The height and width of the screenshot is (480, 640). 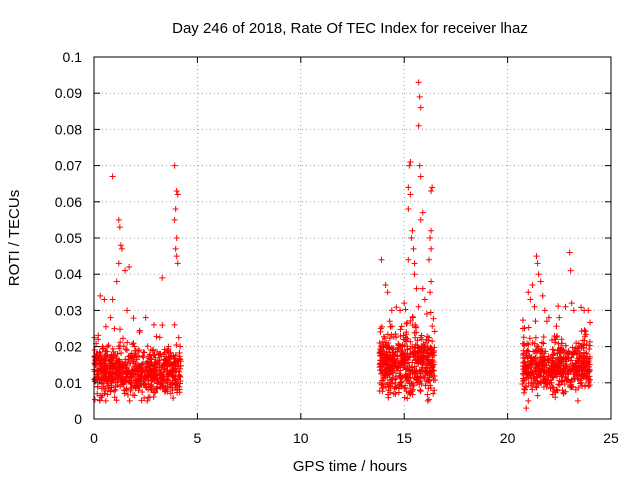 What do you see at coordinates (68, 202) in the screenshot?
I see `y-tick-label: 0.06` at bounding box center [68, 202].